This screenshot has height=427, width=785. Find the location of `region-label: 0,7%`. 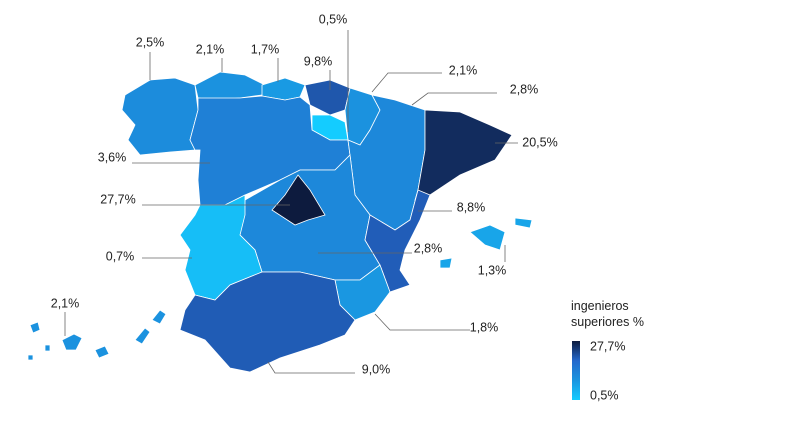

region-label: 0,7% is located at coordinates (120, 256).